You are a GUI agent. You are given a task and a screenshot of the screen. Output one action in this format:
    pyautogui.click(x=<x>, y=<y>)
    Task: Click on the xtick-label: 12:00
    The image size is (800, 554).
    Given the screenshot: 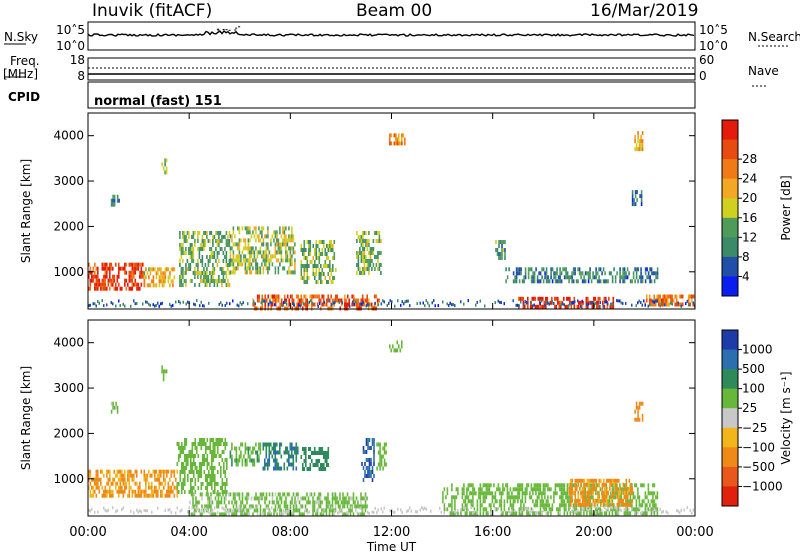 What is the action you would take?
    pyautogui.click(x=391, y=532)
    